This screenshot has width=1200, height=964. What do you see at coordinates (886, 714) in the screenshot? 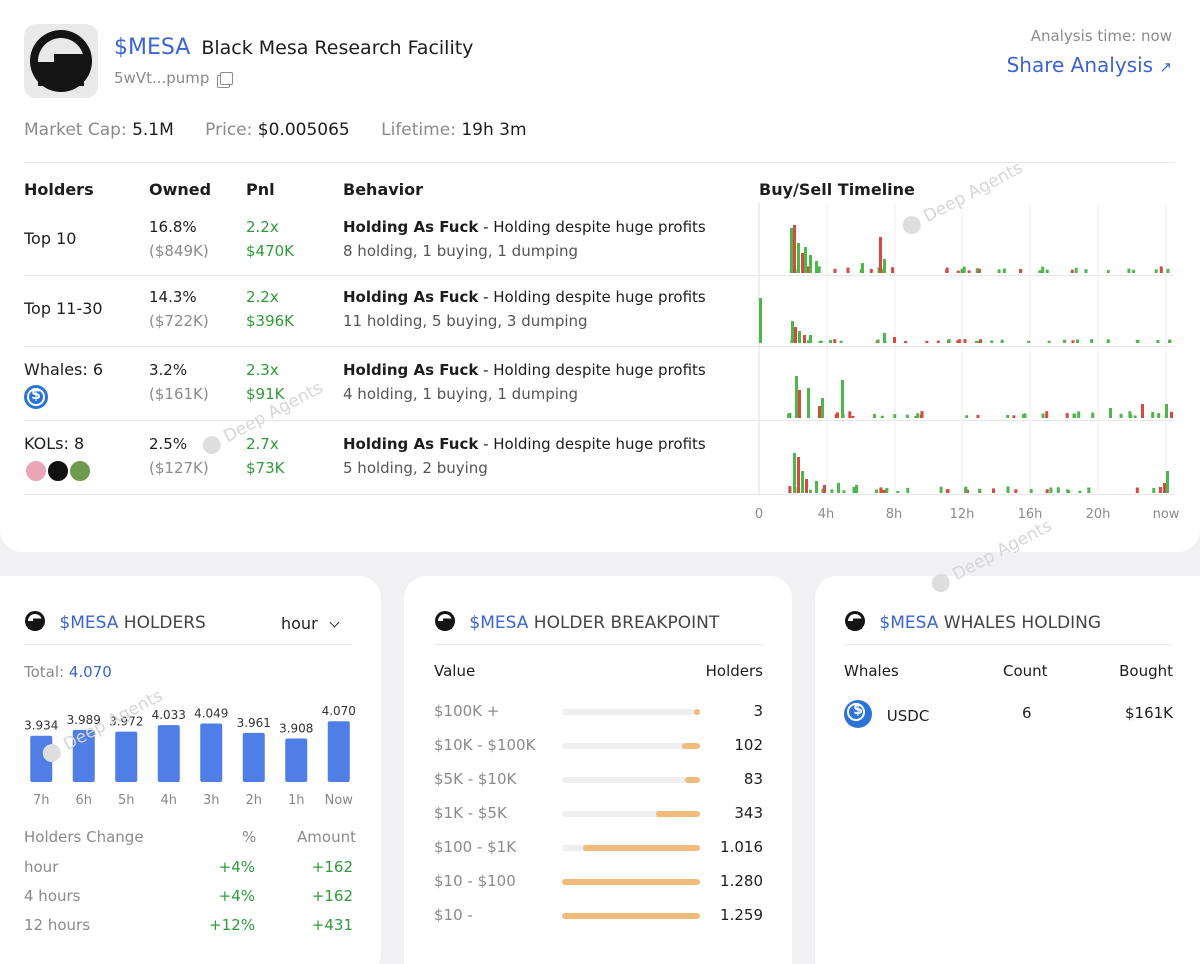
I see `whale-row: USDC` at bounding box center [886, 714].